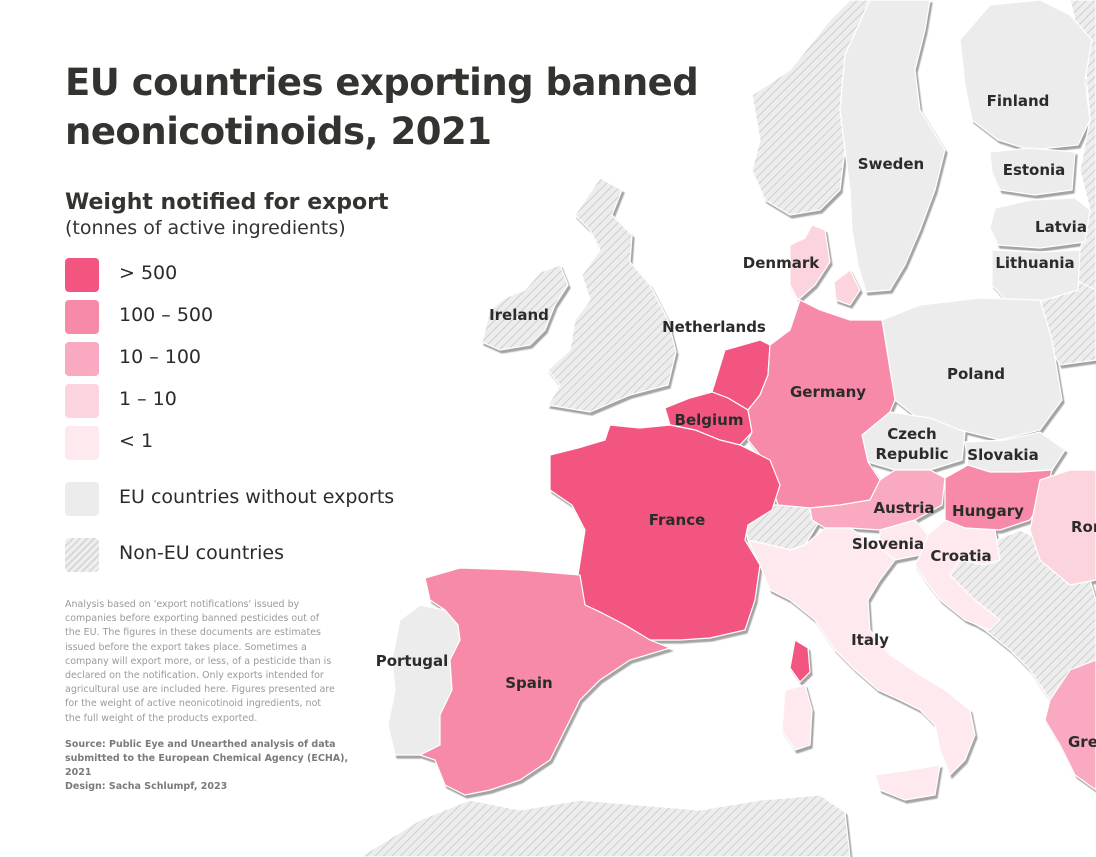 The height and width of the screenshot is (857, 1096). I want to click on legend-subtitle: (tonnes of active ingredients), so click(205, 228).